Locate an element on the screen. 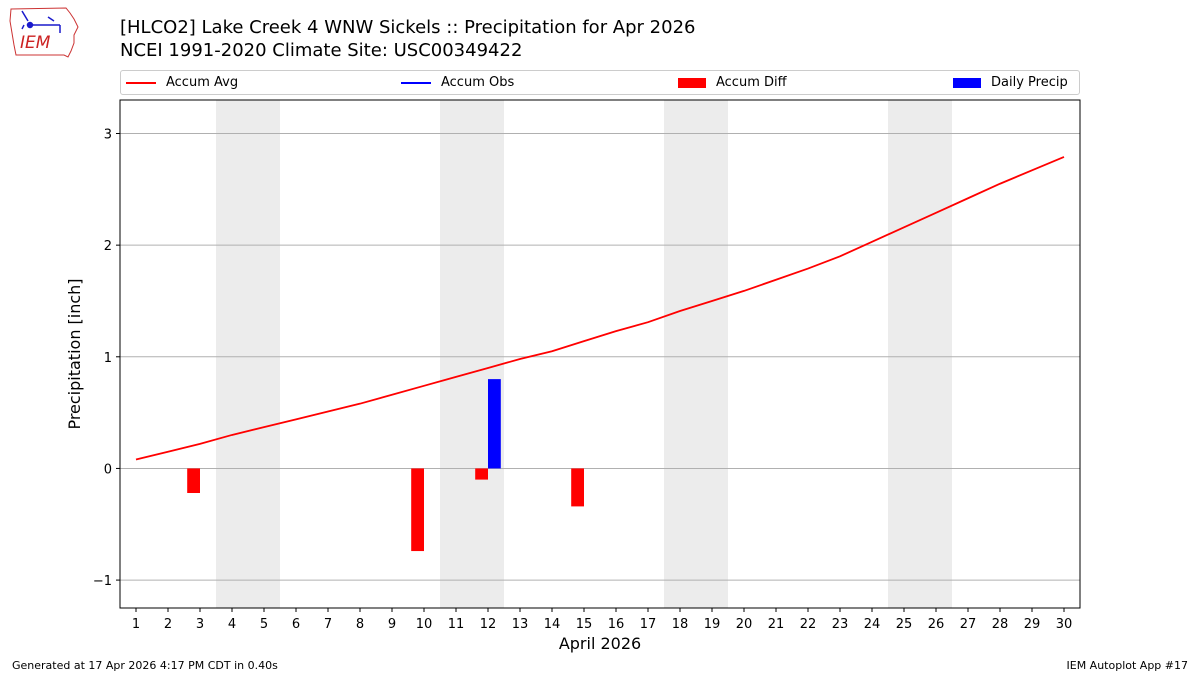 This screenshot has width=1200, height=675. y-tick-label: 1 is located at coordinates (108, 358).